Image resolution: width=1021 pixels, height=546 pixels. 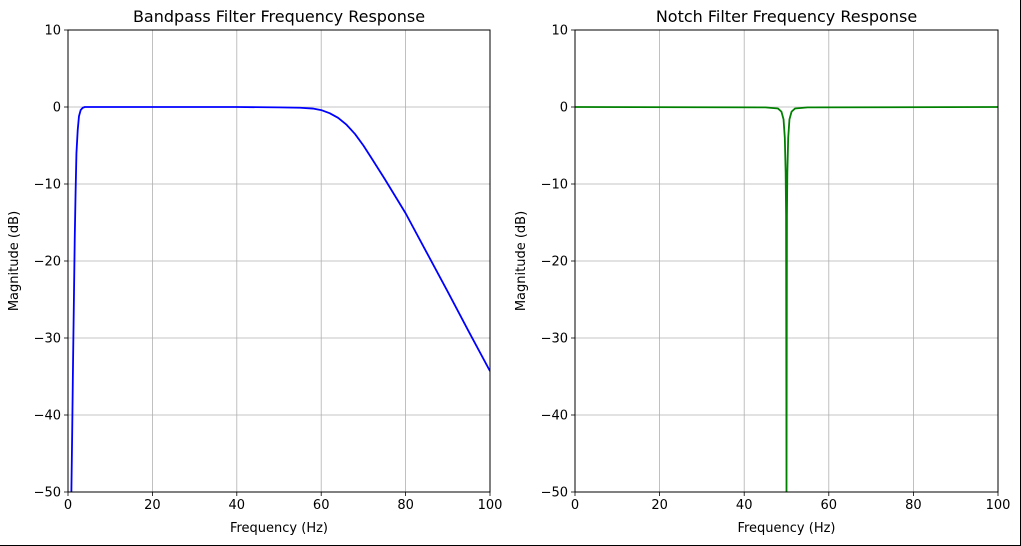 What do you see at coordinates (786, 16) in the screenshot?
I see `chart-title: Notch Filter Frequency Response` at bounding box center [786, 16].